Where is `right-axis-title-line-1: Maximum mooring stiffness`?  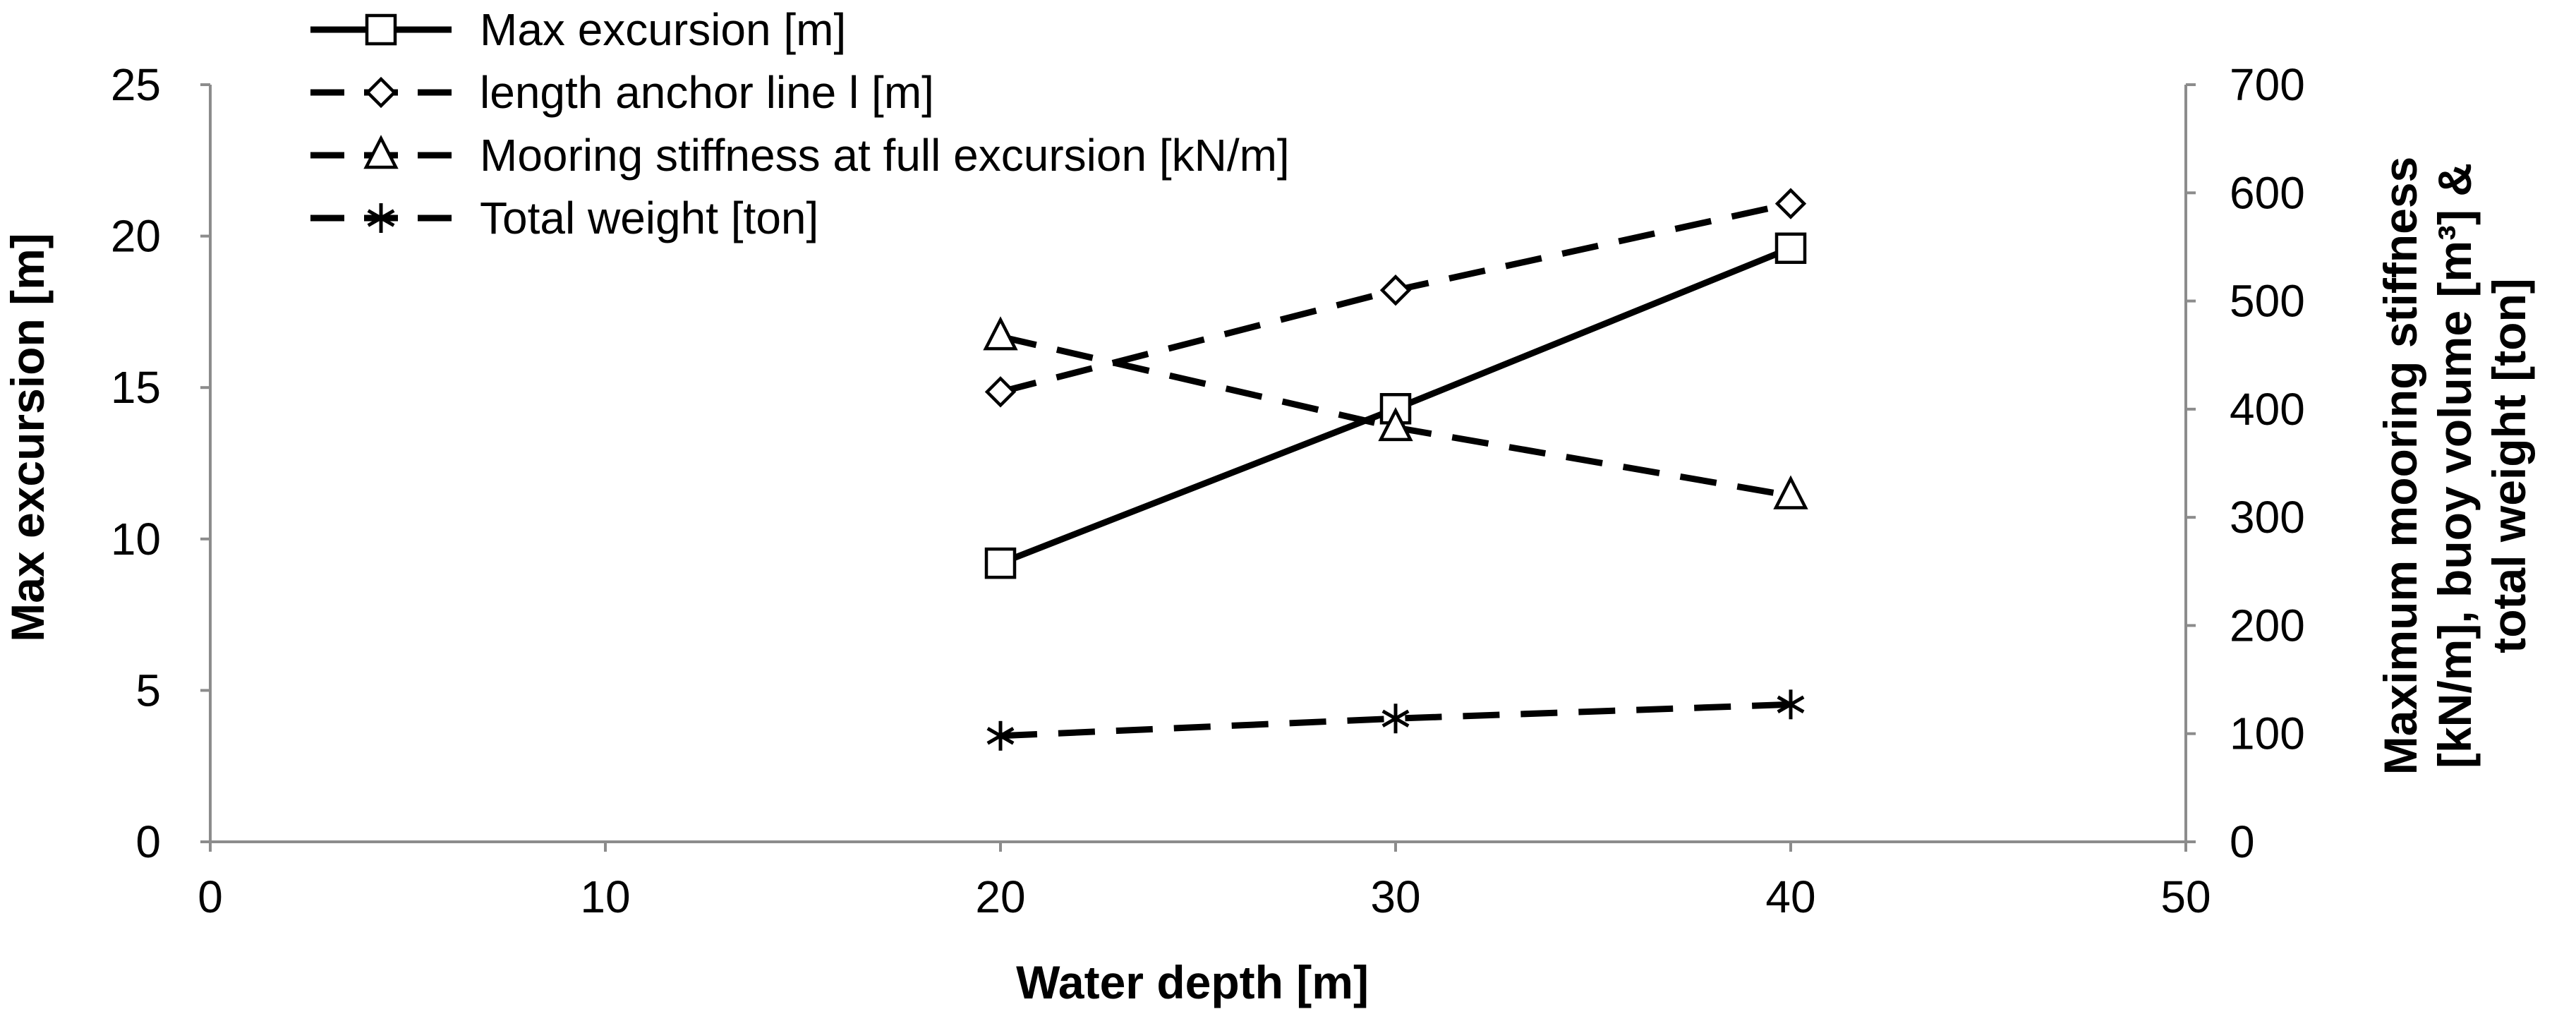
right-axis-title-line-1: Maximum mooring stiffness is located at coordinates (2400, 466).